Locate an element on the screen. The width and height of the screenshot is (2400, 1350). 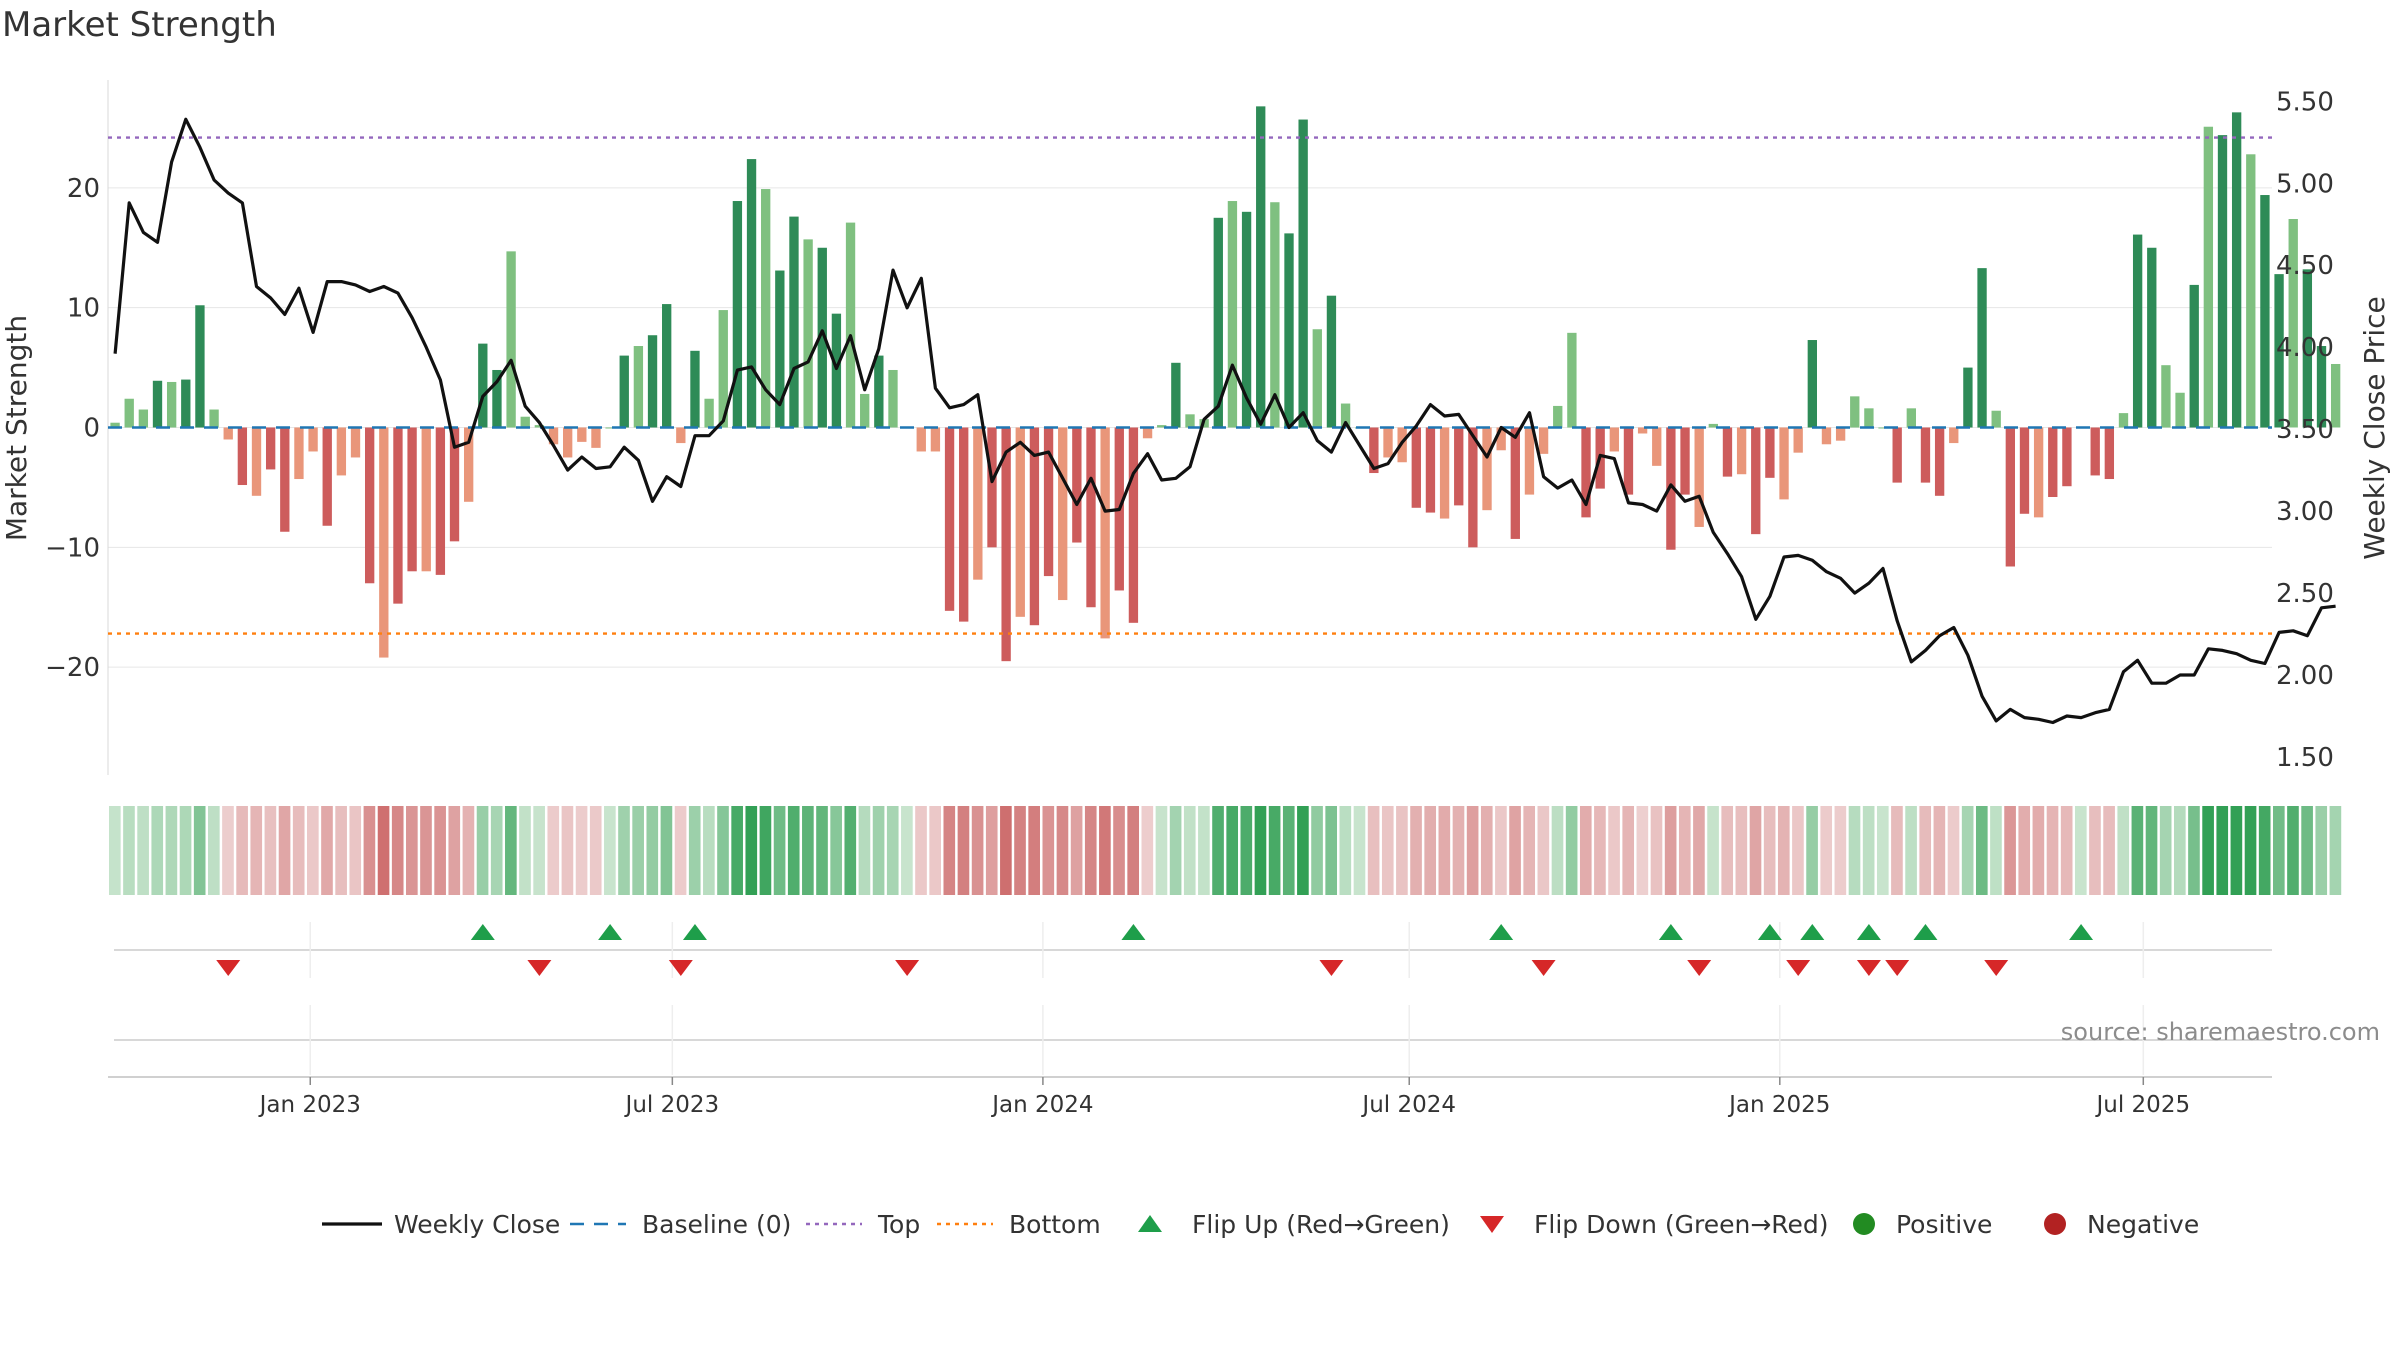
right-tick-label-4: 3.50 is located at coordinates (2305, 430).